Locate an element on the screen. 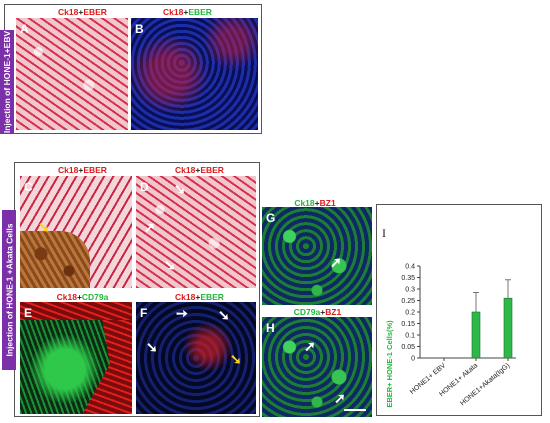 This screenshot has height=423, width=550. y-tick-label: 0.3 is located at coordinates (410, 290).